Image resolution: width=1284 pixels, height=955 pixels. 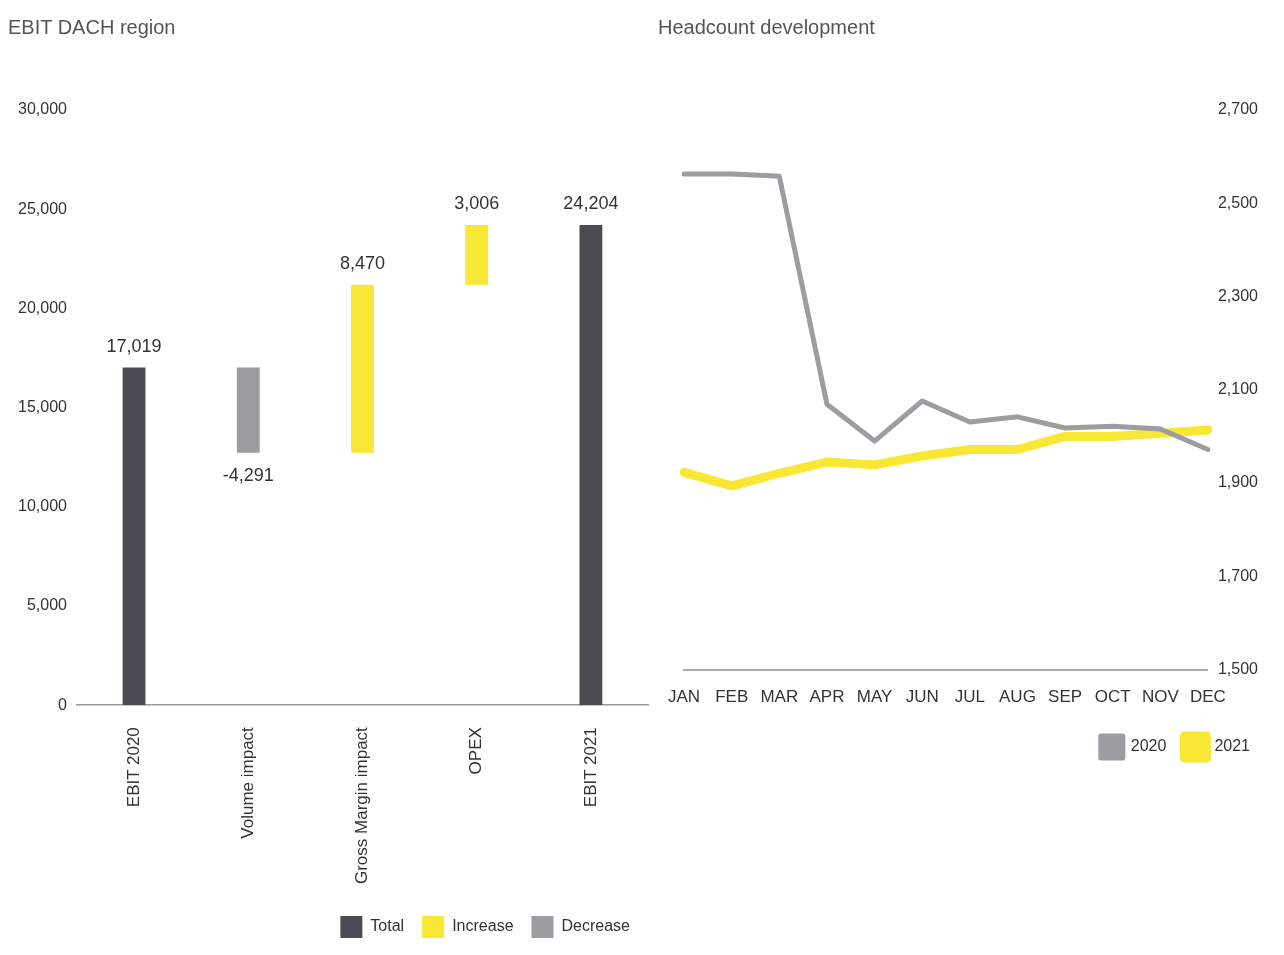 What do you see at coordinates (1238, 669) in the screenshot?
I see `y-tick-label: 1,500` at bounding box center [1238, 669].